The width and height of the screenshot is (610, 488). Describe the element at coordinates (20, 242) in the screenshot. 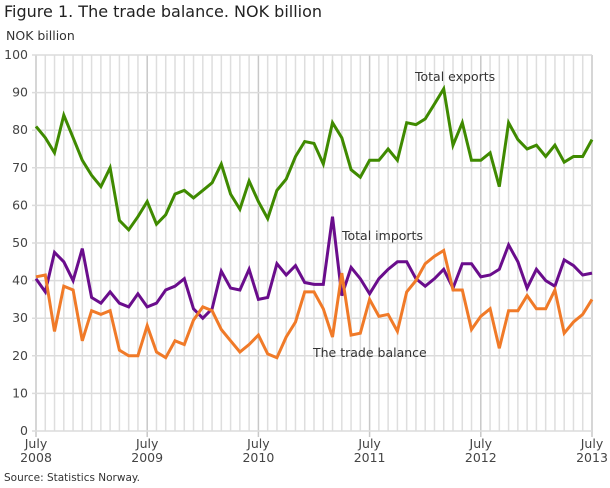

I see `y-tick-label: 50` at that location.